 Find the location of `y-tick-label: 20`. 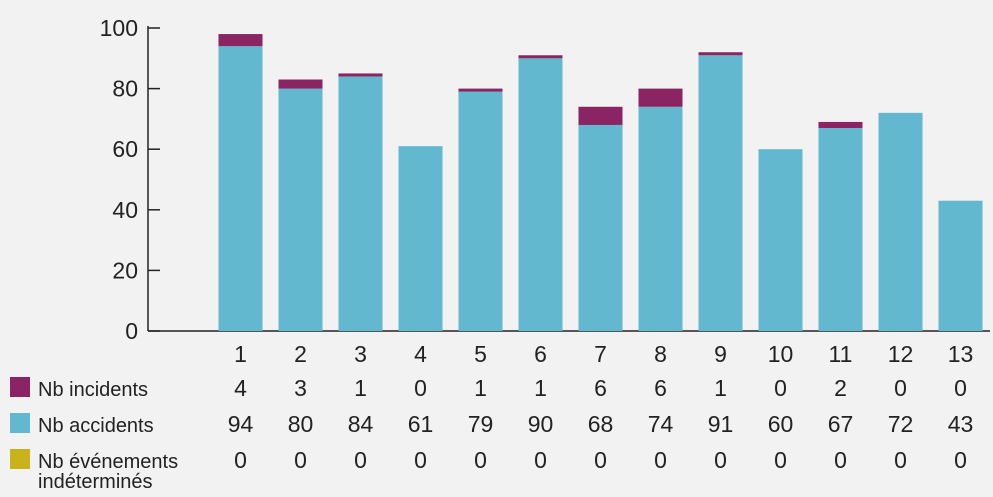

y-tick-label: 20 is located at coordinates (125, 270).